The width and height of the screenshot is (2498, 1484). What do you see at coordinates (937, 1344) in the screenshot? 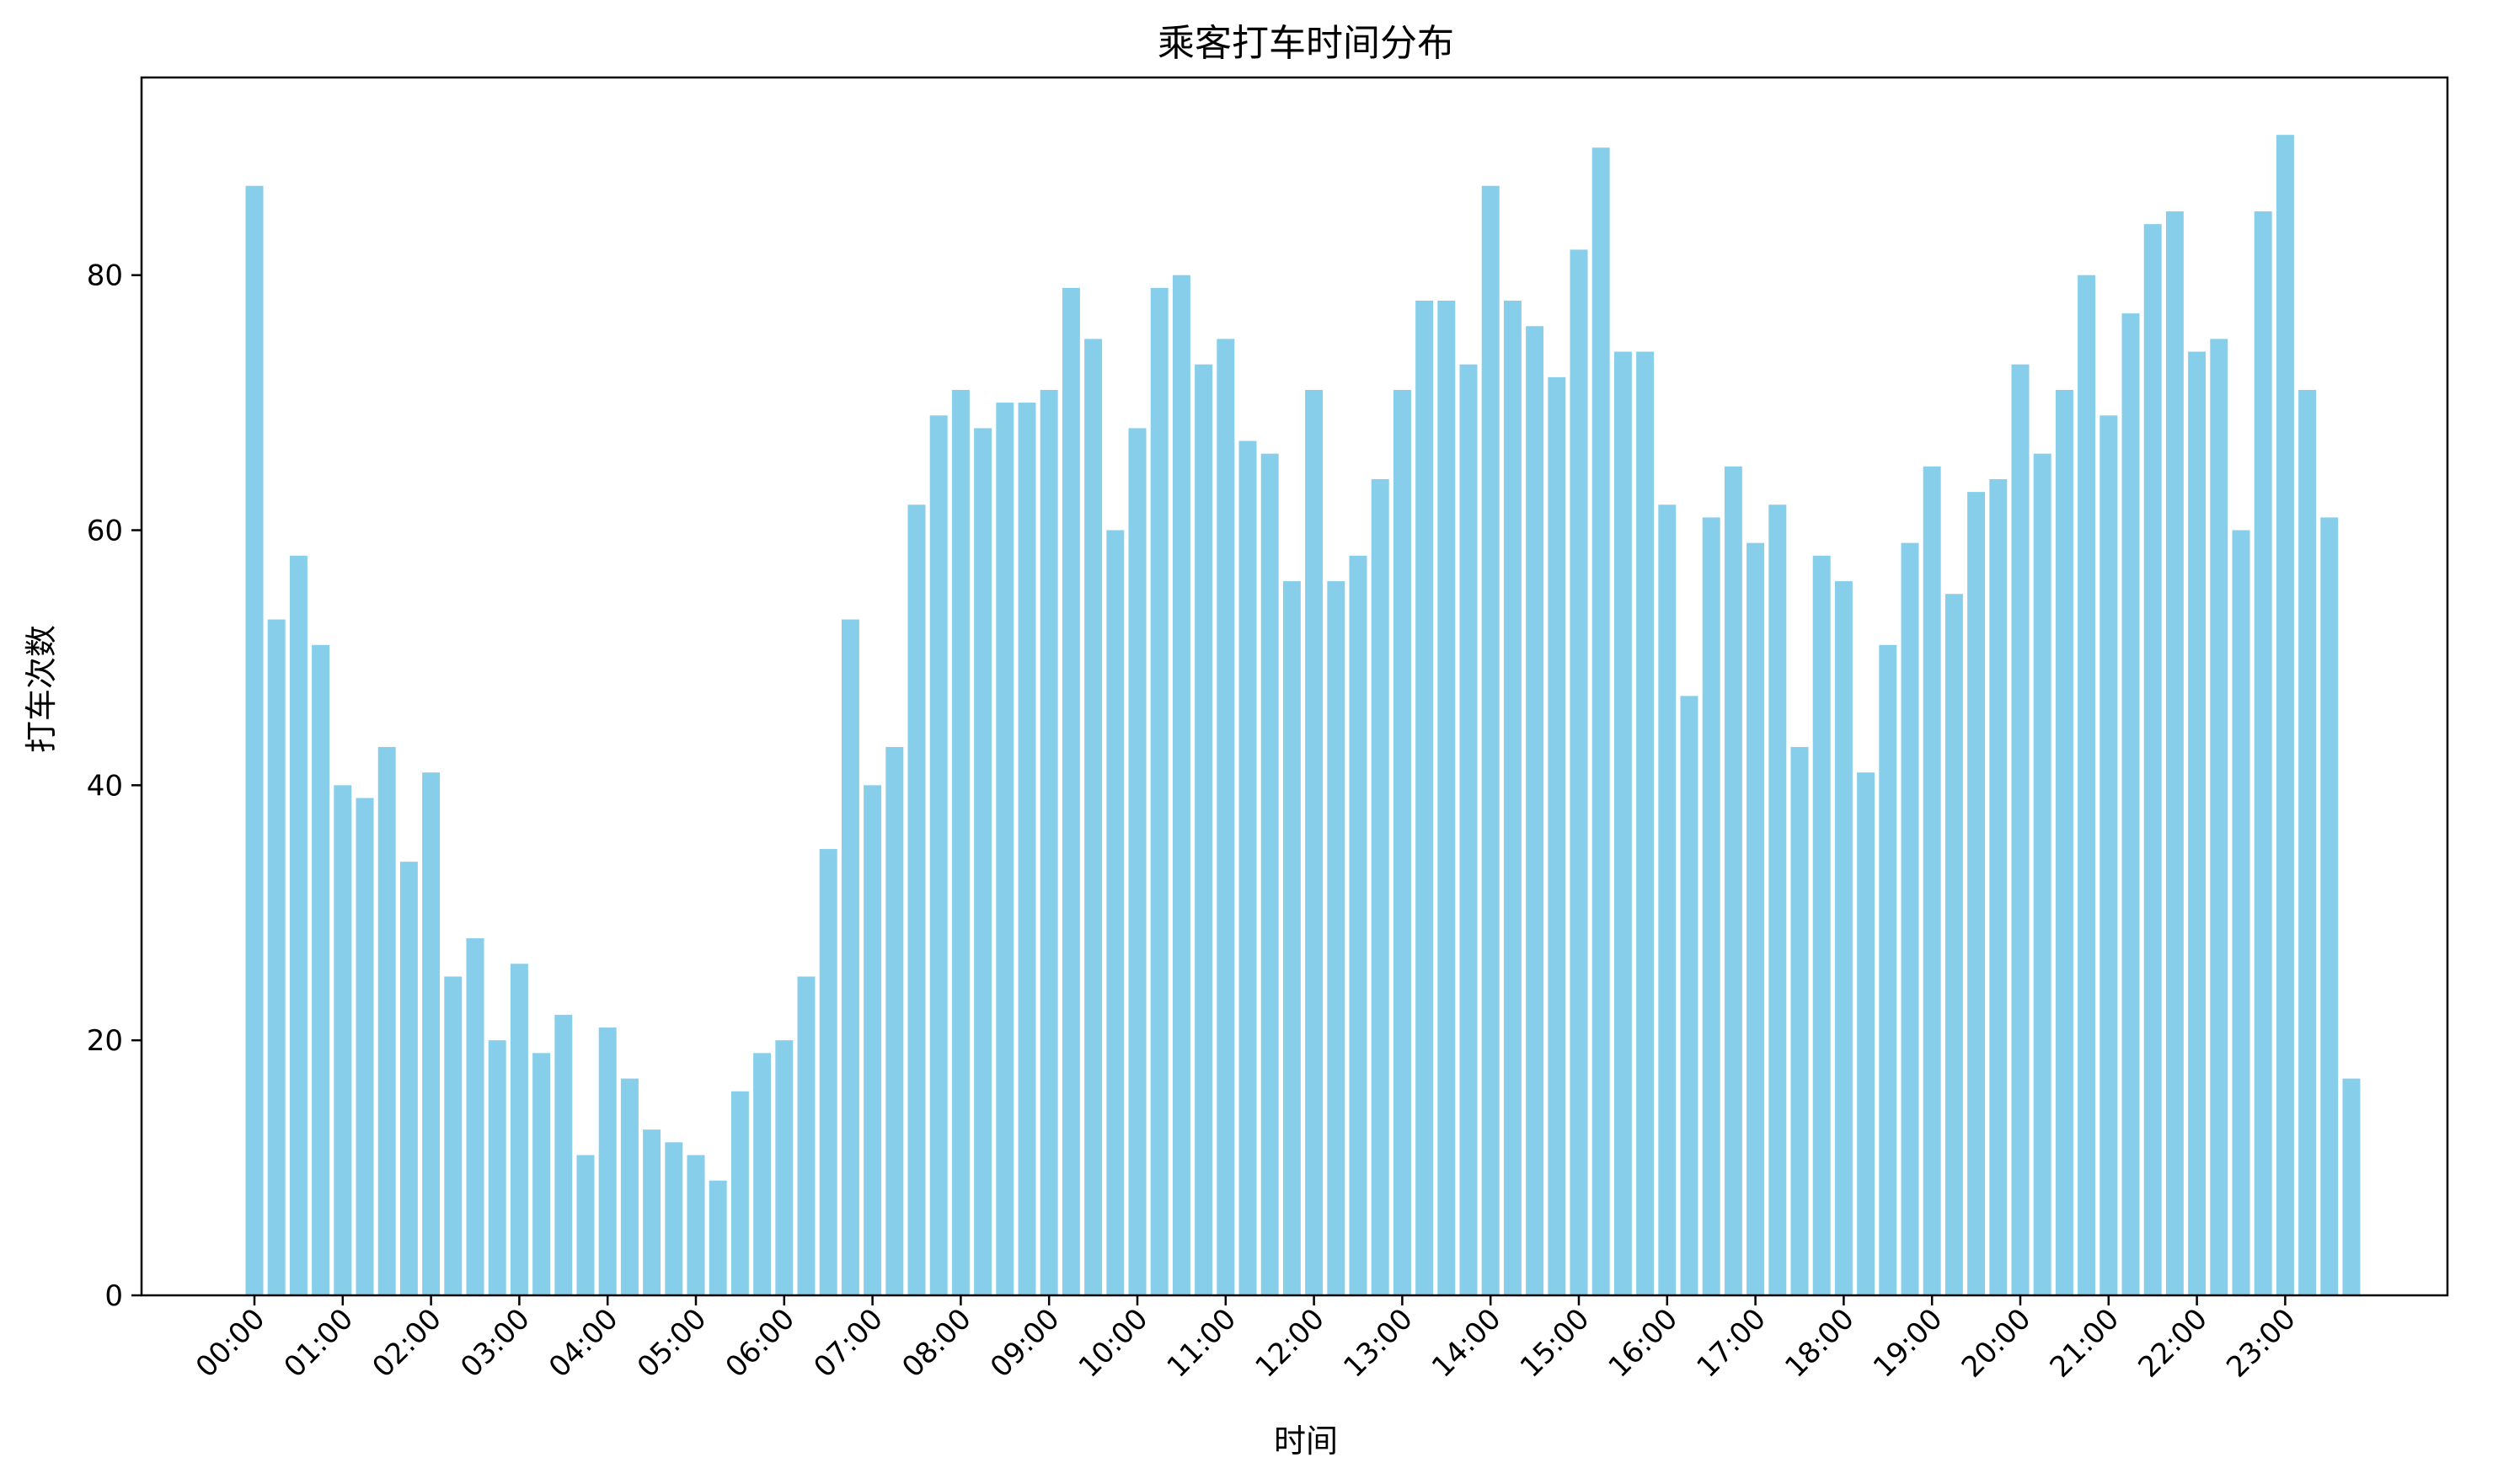
I see `x-tick-label: 08:00` at bounding box center [937, 1344].